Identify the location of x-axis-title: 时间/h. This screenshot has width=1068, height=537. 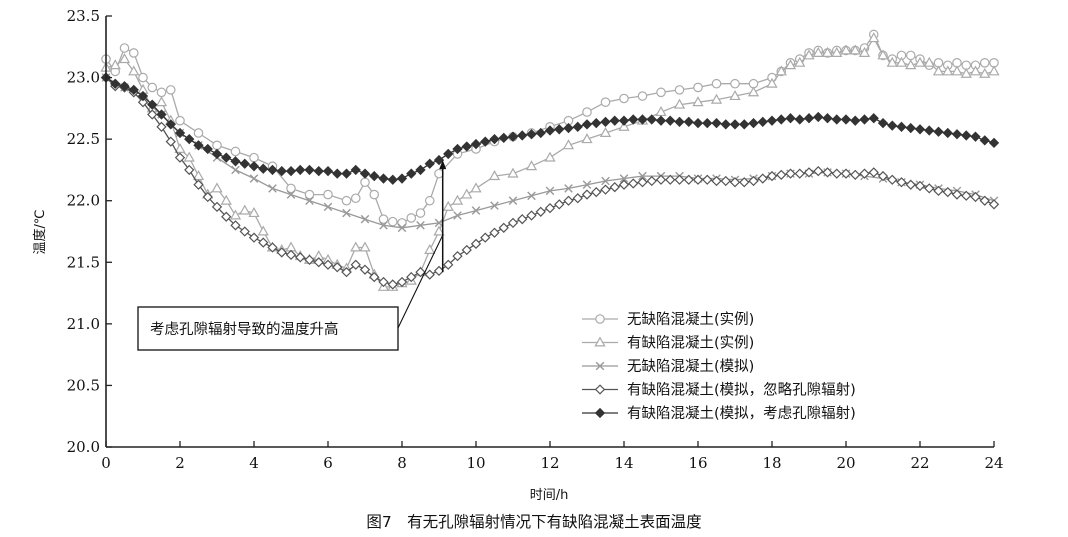
(549, 495).